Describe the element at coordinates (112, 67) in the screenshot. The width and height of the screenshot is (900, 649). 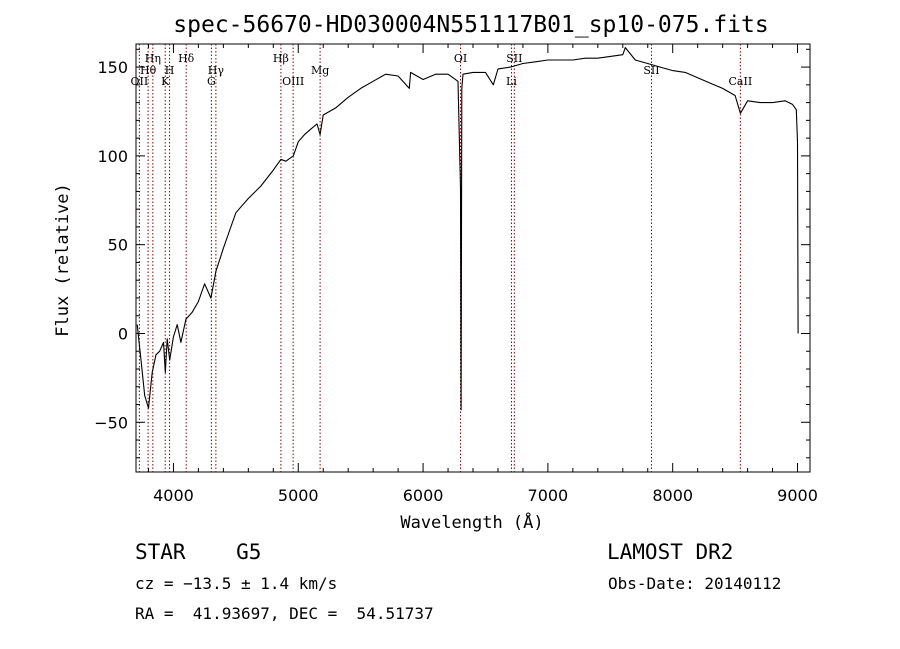
I see `y-tick-label: 150` at that location.